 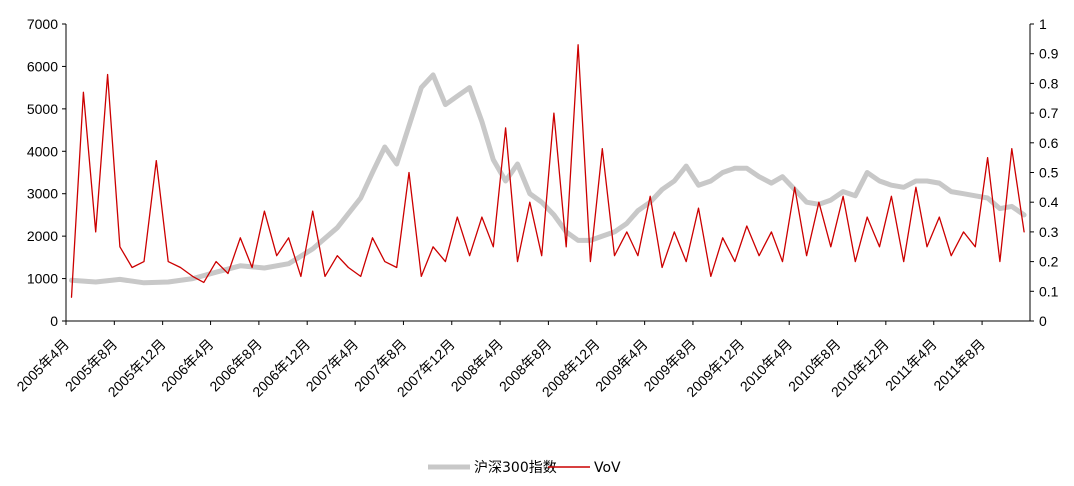 I want to click on right-tick-label: 0, so click(x=1043, y=321).